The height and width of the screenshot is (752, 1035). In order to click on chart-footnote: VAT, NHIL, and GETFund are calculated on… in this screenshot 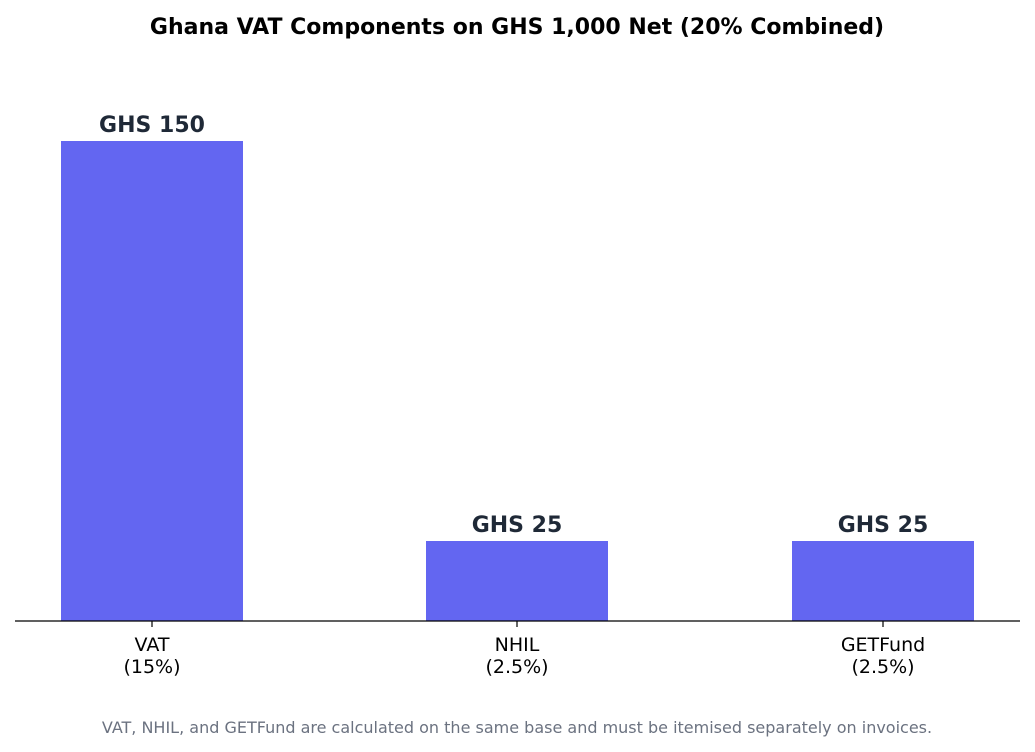, I will do `click(517, 727)`.